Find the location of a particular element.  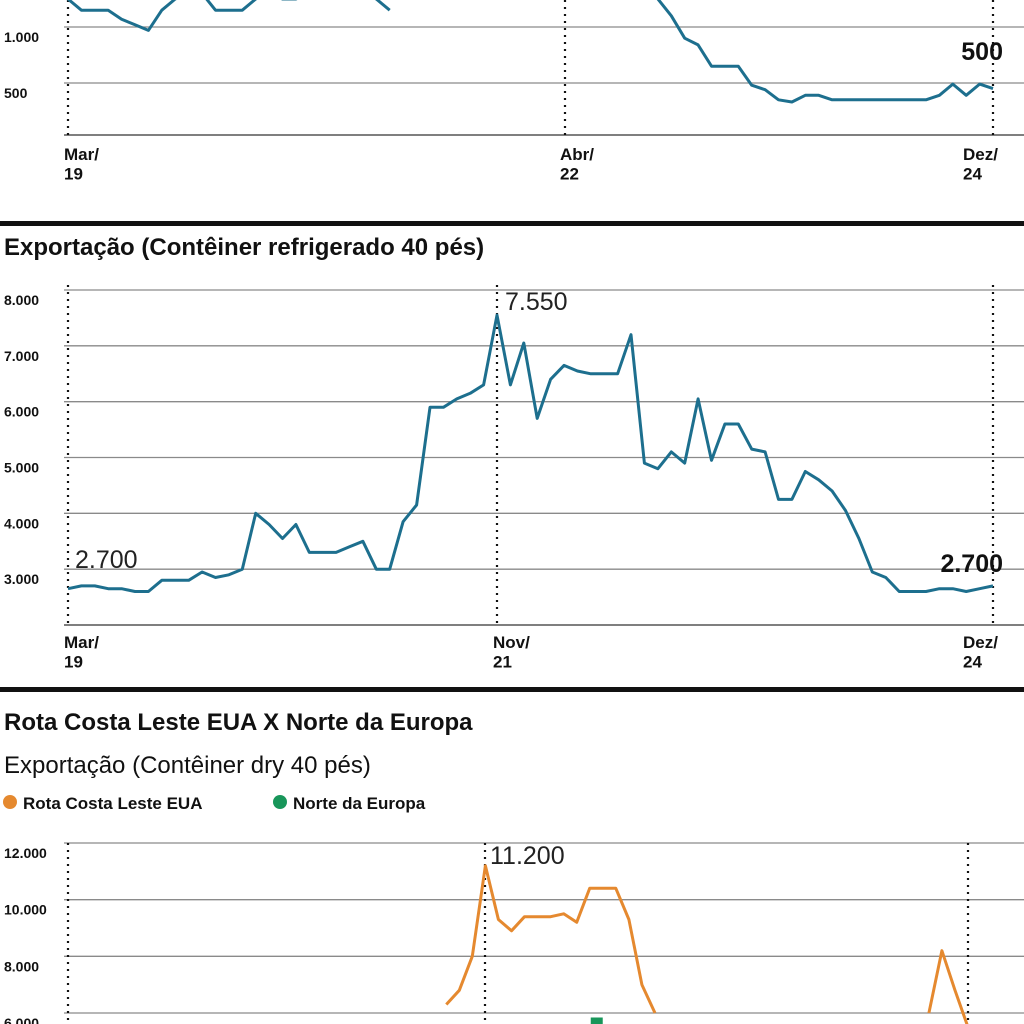

y-tick-label: 10.000 is located at coordinates (25, 910).